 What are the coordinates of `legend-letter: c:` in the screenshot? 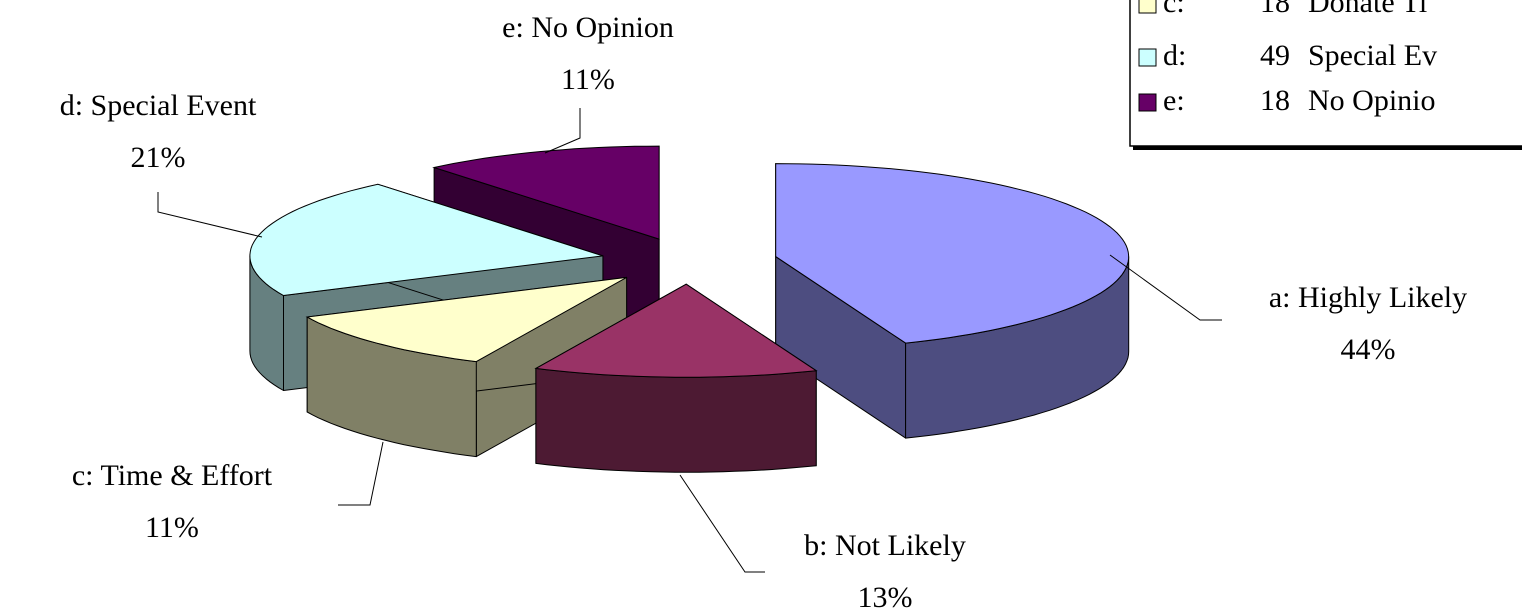 It's located at (1174, 9).